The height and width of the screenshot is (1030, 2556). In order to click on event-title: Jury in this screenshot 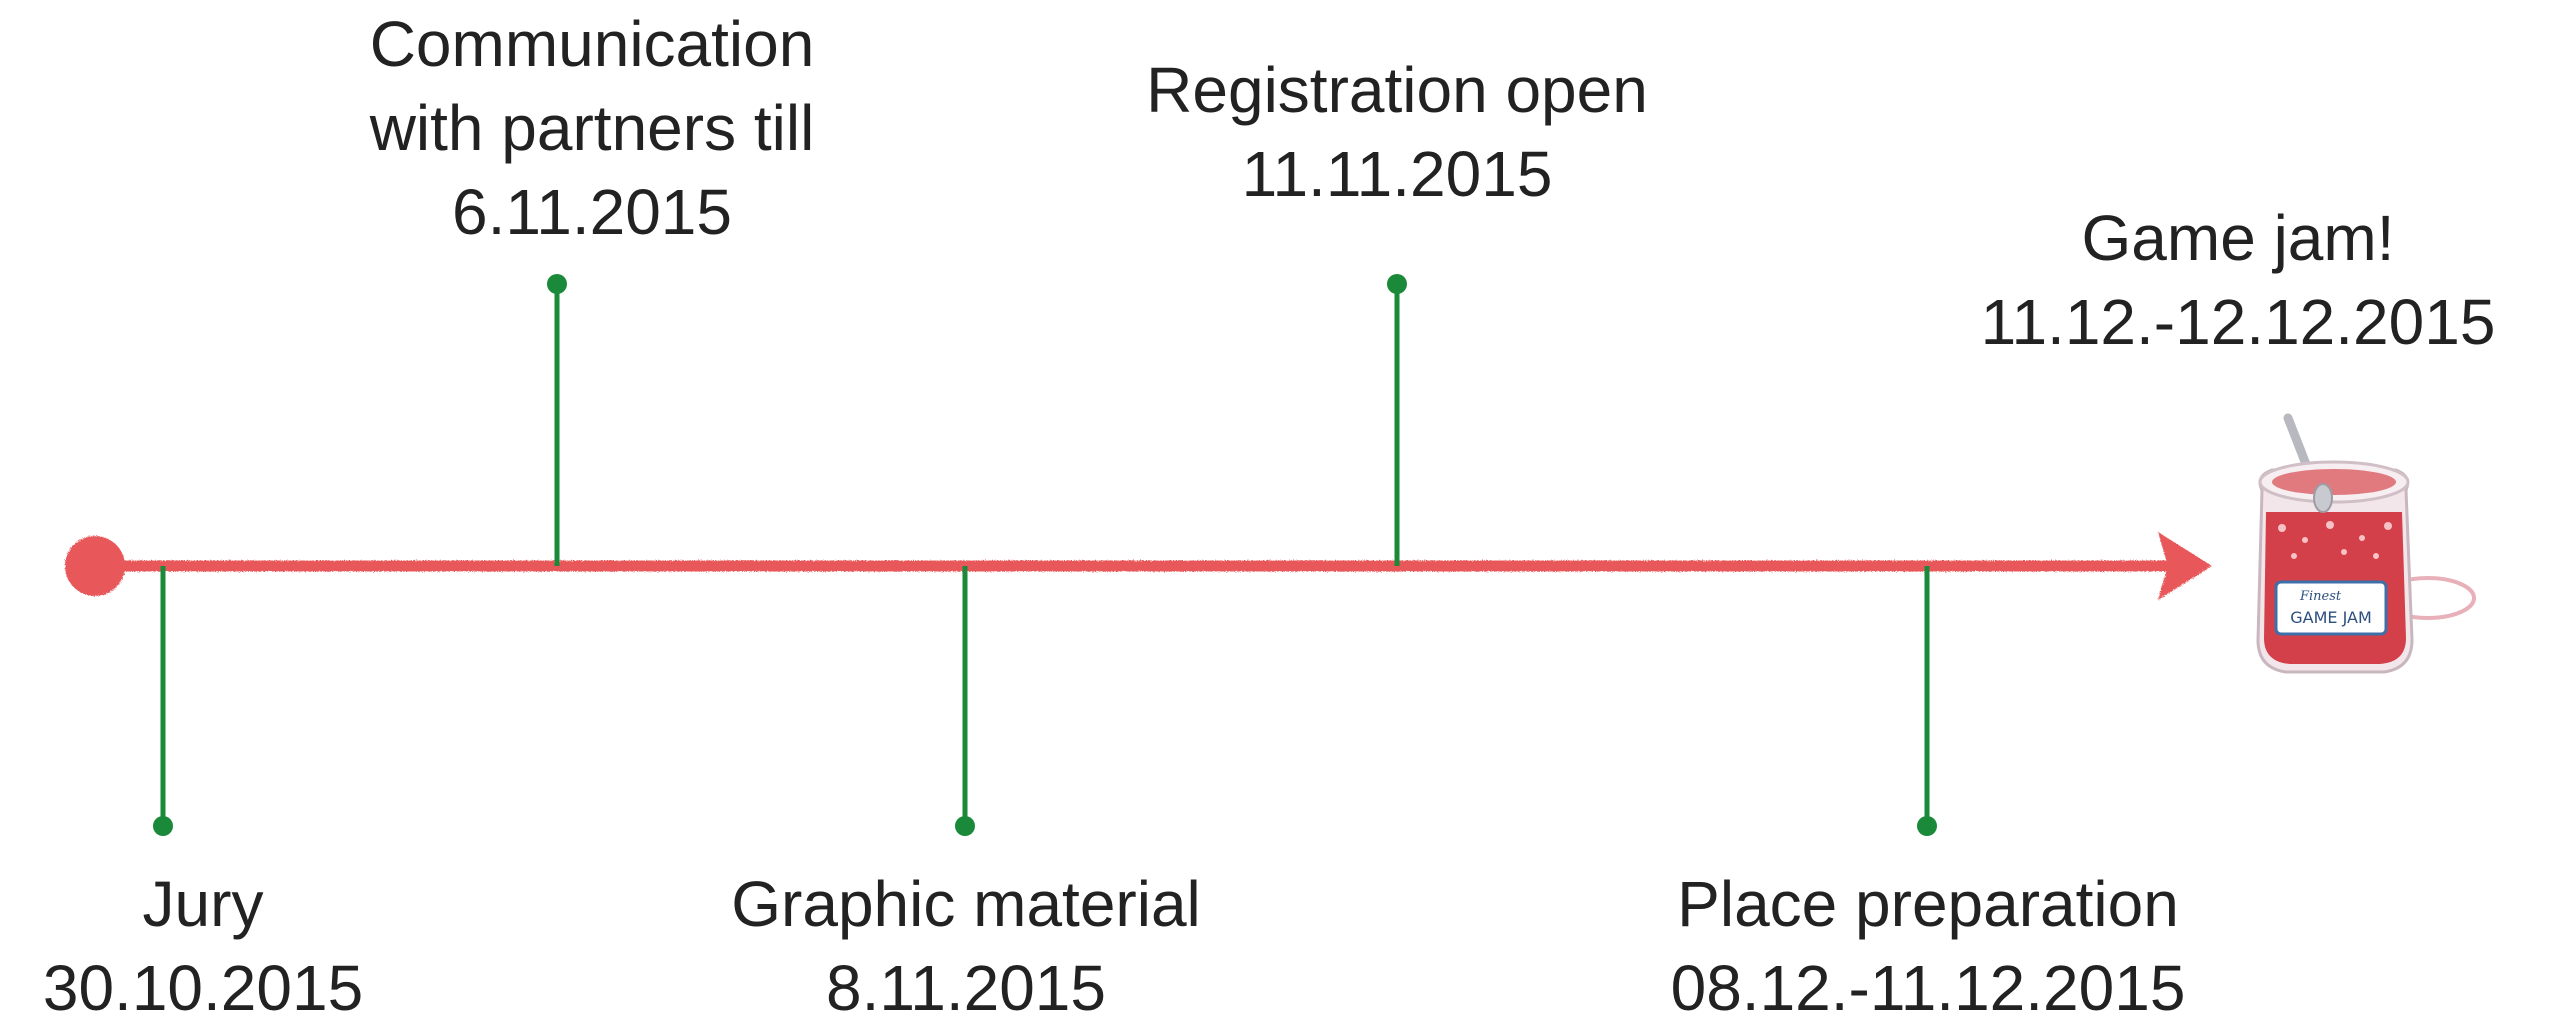, I will do `click(203, 904)`.